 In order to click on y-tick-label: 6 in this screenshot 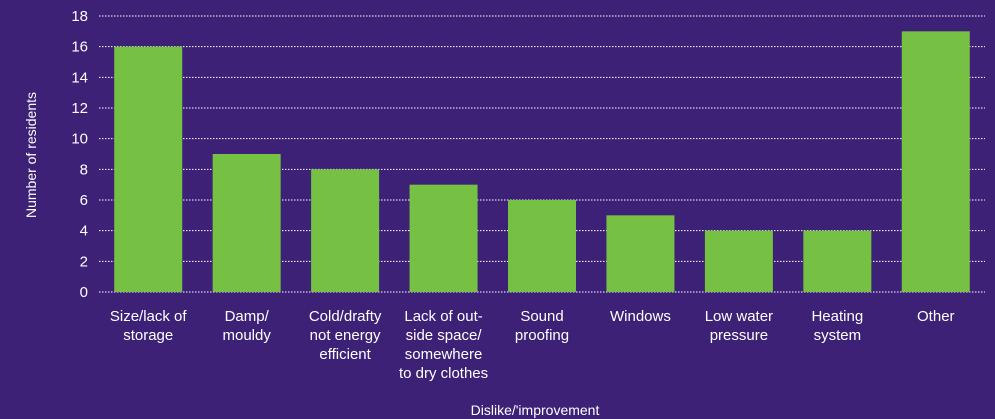, I will do `click(84, 200)`.